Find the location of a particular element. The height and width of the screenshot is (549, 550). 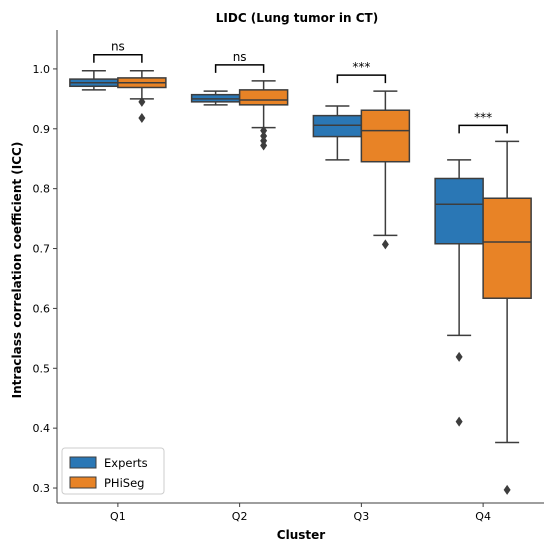

y-axis-label: Intraclass correlation coefficient (ICC) is located at coordinates (17, 270).